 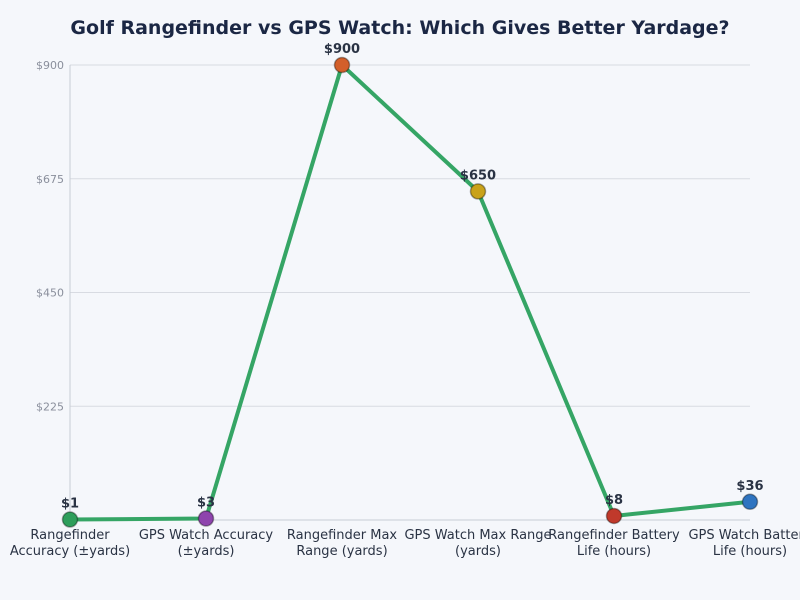 What do you see at coordinates (50, 179) in the screenshot?
I see `y-tick-label: $675` at bounding box center [50, 179].